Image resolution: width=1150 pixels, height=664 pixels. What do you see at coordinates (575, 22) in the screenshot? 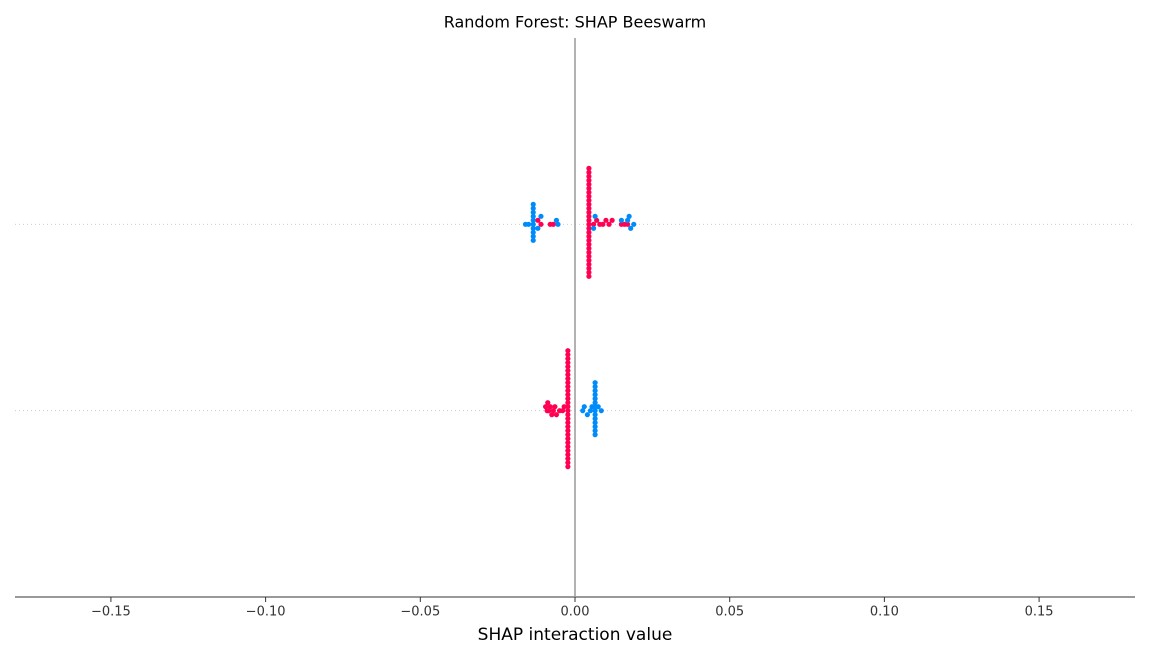
I see `chart-title: Random Forest: SHAP Beeswarm` at bounding box center [575, 22].